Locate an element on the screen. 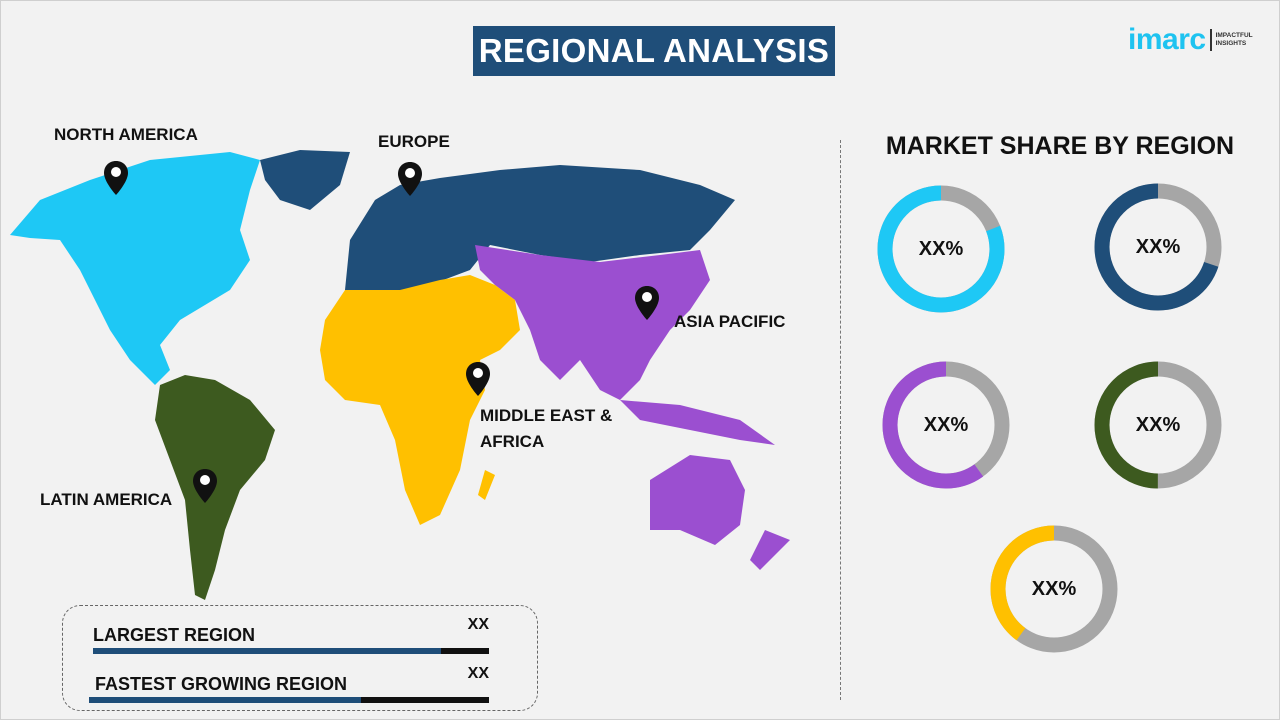 The width and height of the screenshot is (1280, 720). logo-tagline: IMPACTFUL INSIGHTS is located at coordinates (1234, 39).